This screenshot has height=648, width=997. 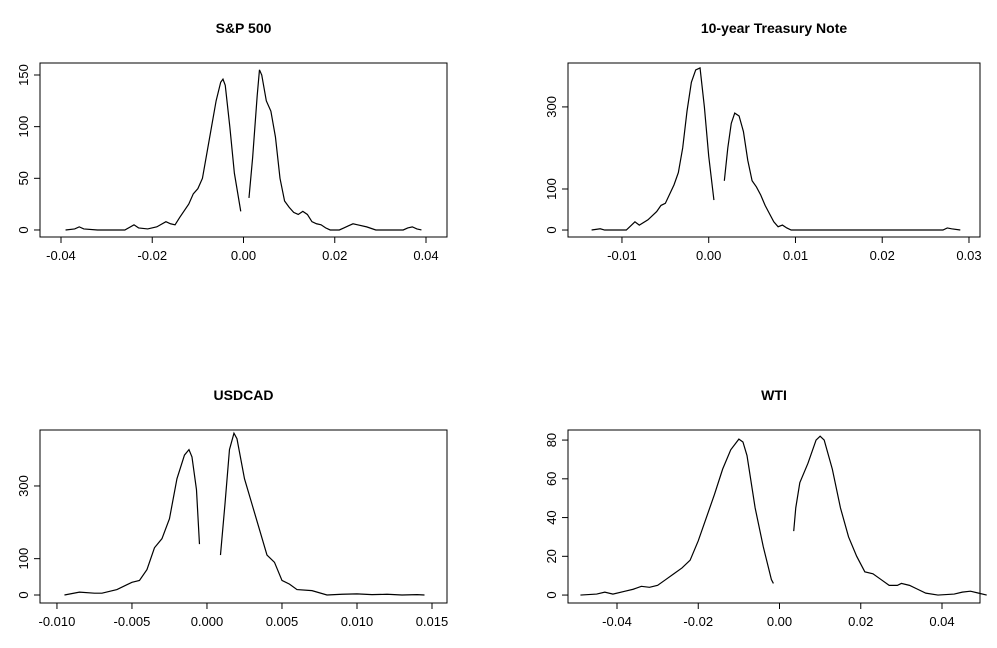 What do you see at coordinates (551, 479) in the screenshot?
I see `y-tick-label: 60` at bounding box center [551, 479].